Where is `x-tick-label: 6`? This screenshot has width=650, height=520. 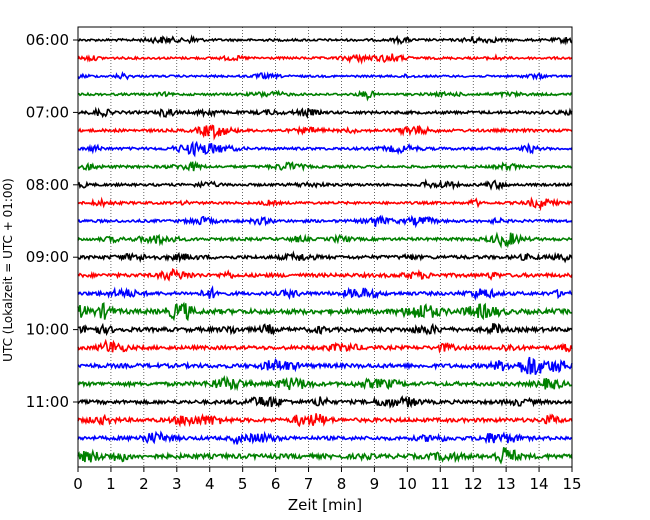 x-tick-label: 6 is located at coordinates (276, 484).